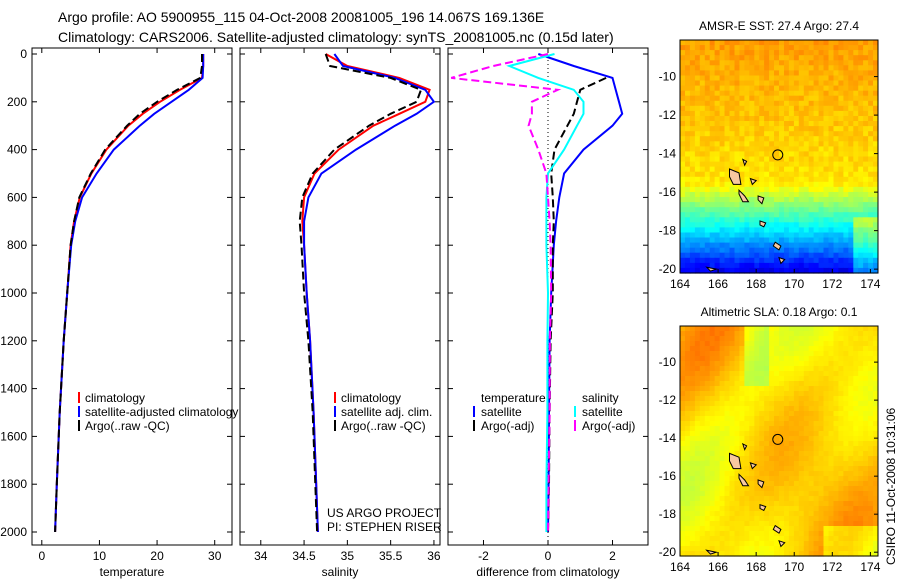 The image size is (900, 585). Describe the element at coordinates (115, 398) in the screenshot. I see `legend-label: climatology` at that location.